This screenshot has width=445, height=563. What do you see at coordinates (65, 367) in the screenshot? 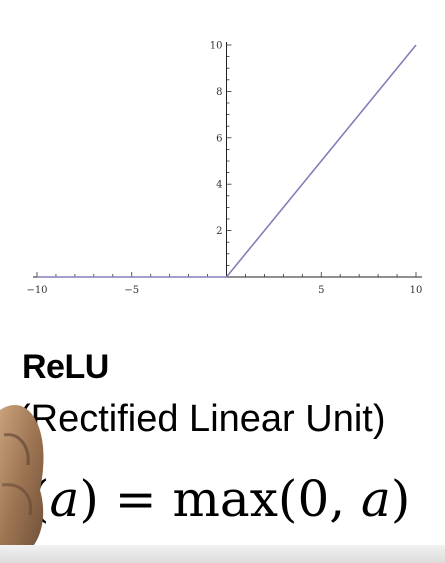
I see `chart-title: ReLU` at bounding box center [65, 367].